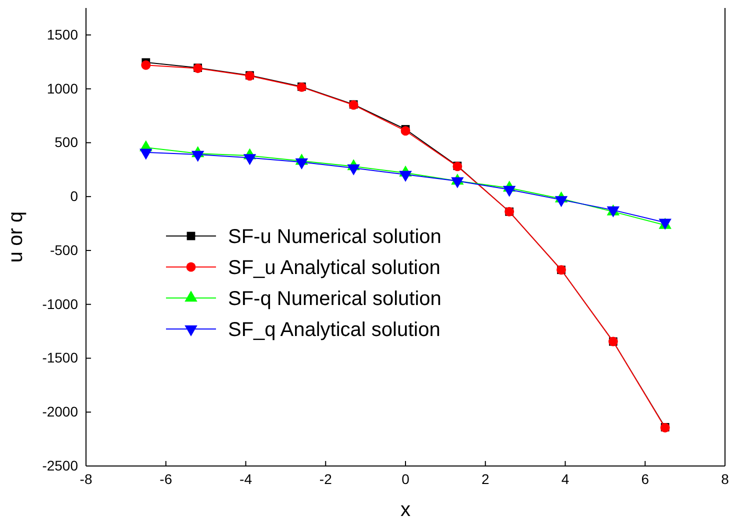 The width and height of the screenshot is (745, 520). Describe the element at coordinates (64, 250) in the screenshot. I see `y-tick-label: -500` at that location.